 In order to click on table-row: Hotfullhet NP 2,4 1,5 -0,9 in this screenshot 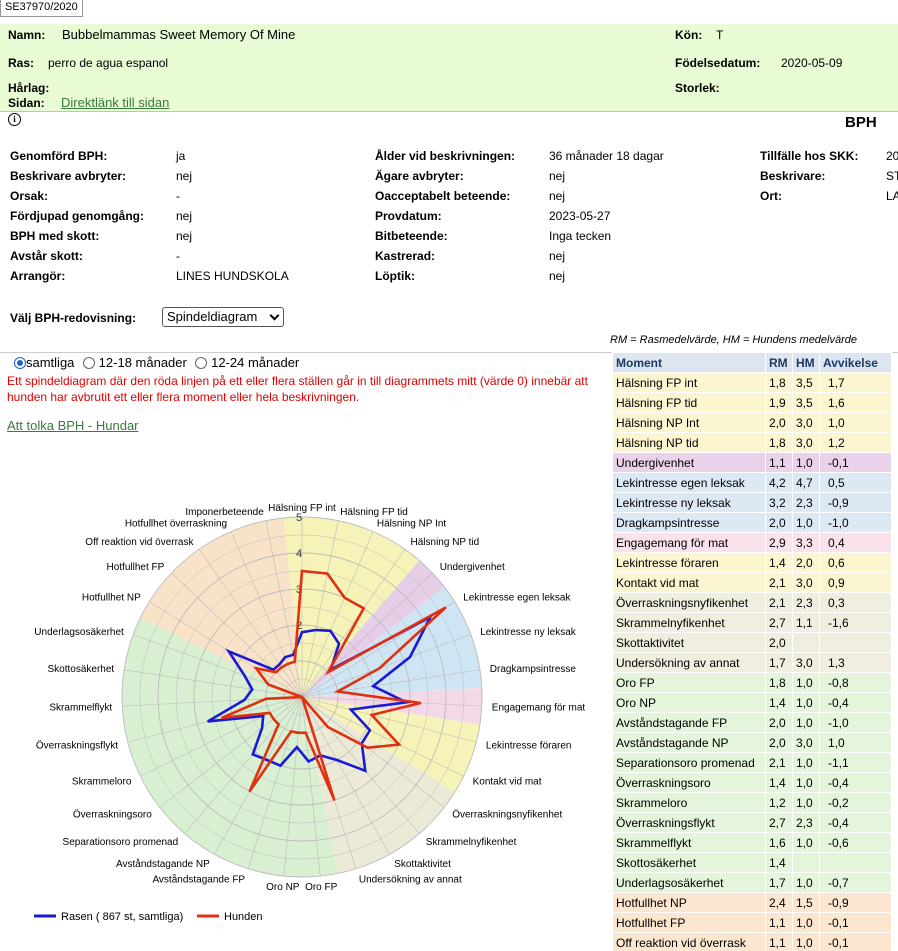, I will do `click(752, 902)`.